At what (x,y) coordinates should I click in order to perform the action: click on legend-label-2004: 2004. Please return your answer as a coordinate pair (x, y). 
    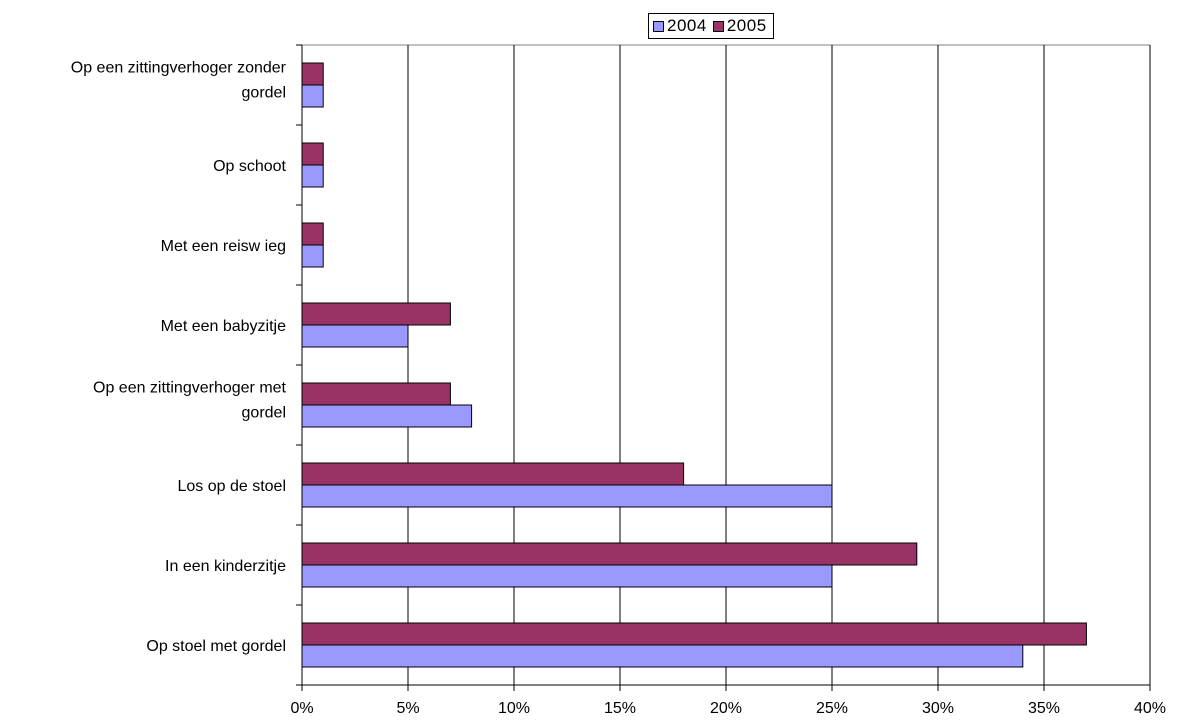
    Looking at the image, I should click on (687, 25).